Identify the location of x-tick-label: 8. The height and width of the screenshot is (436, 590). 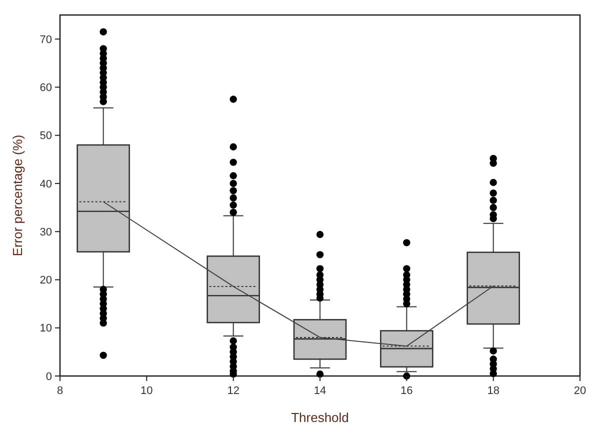
(60, 391).